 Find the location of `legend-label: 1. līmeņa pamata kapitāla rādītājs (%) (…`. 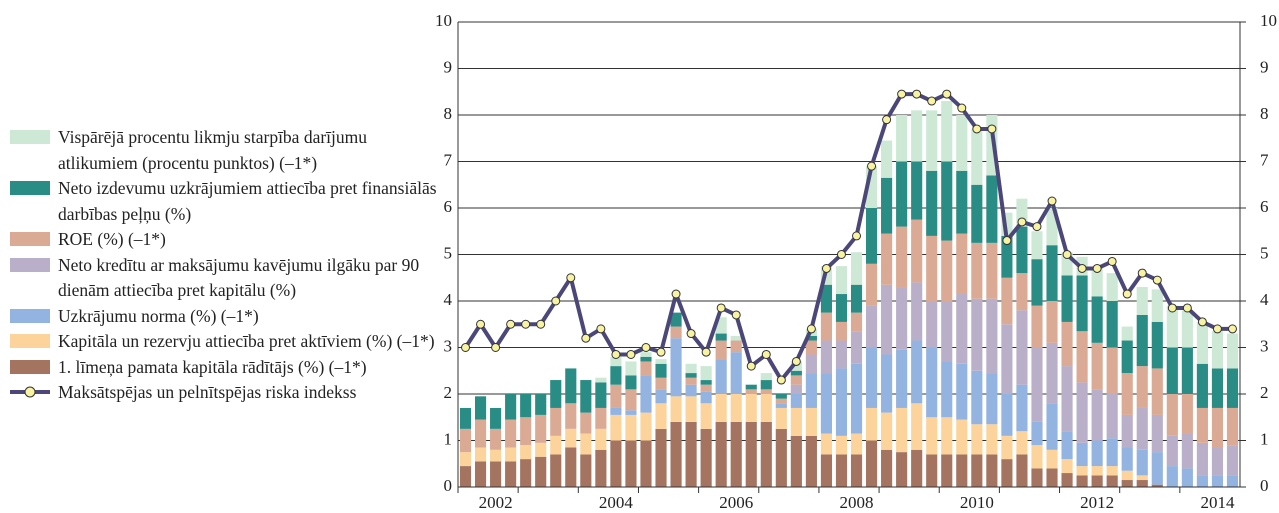

legend-label: 1. līmeņa pamata kapitāla rādītājs (%) (… is located at coordinates (212, 366).